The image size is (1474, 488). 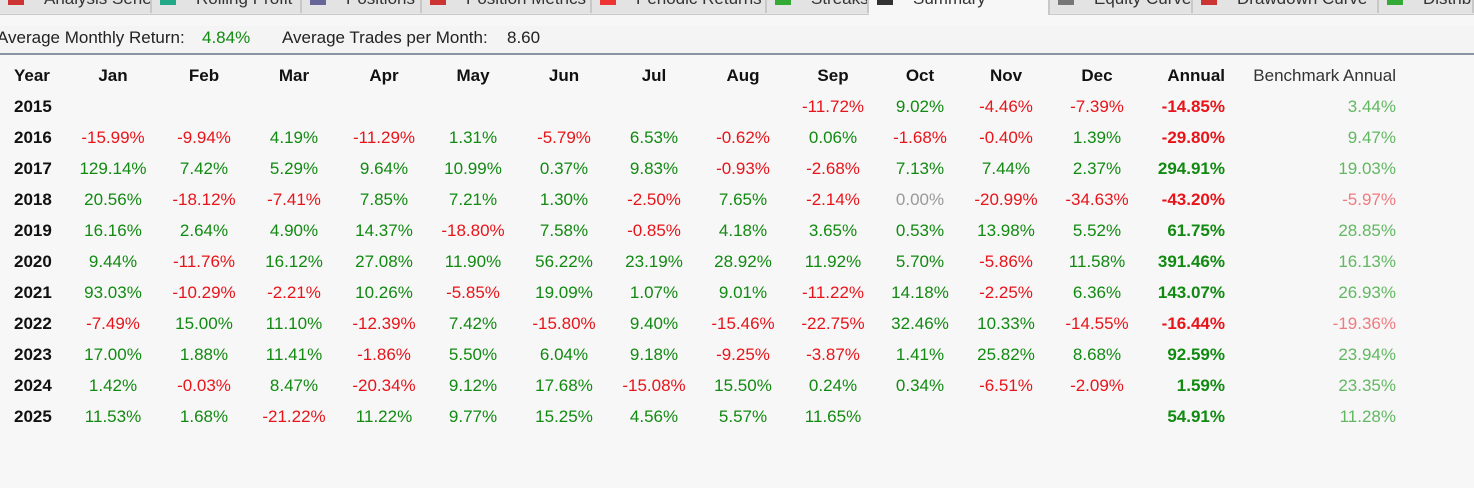 I want to click on month-return-cell: -5.85%, so click(x=473, y=292).